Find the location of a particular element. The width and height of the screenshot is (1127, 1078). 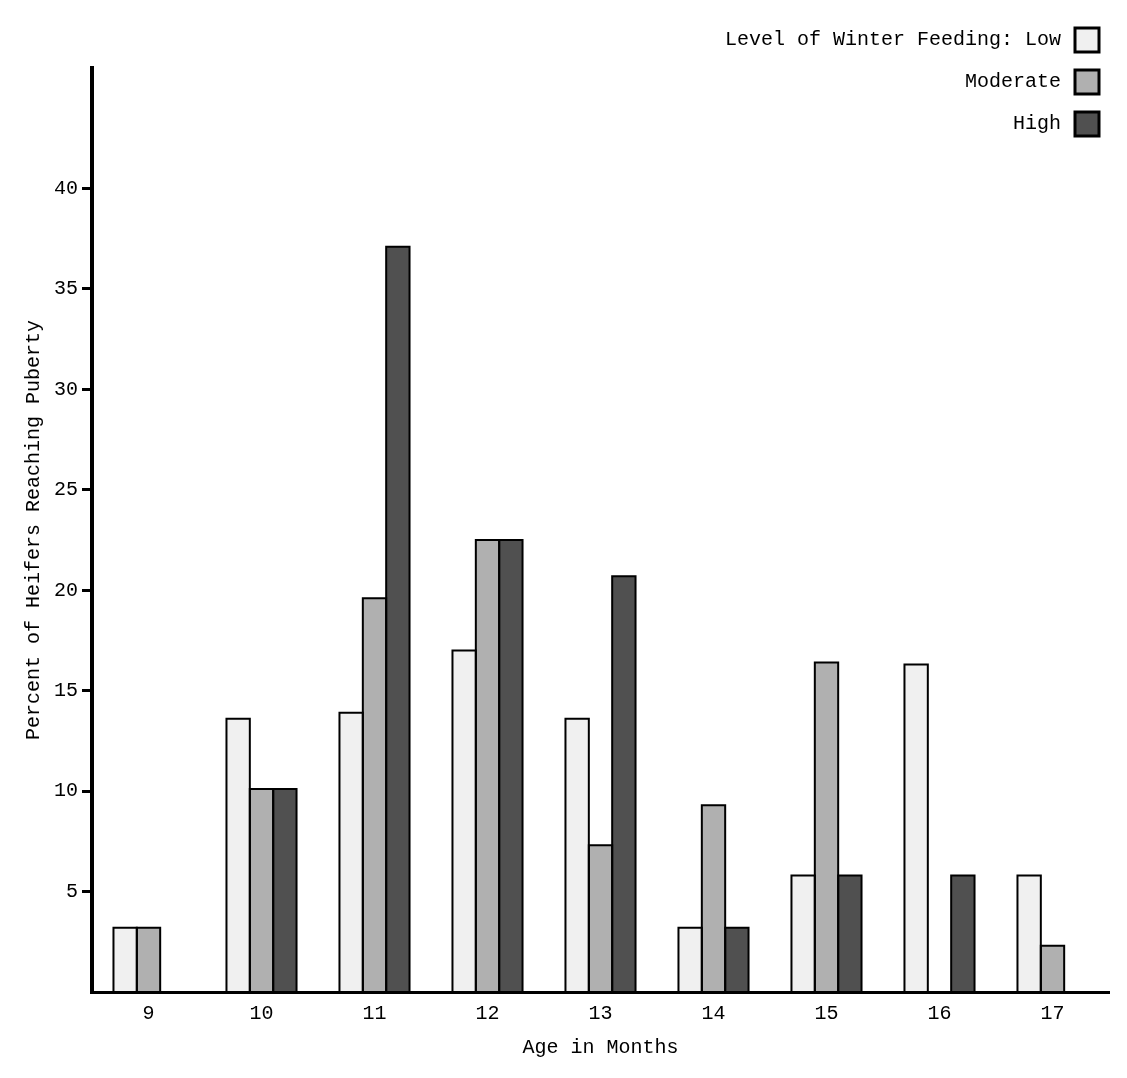

legend-label: Moderate is located at coordinates (1012, 82).